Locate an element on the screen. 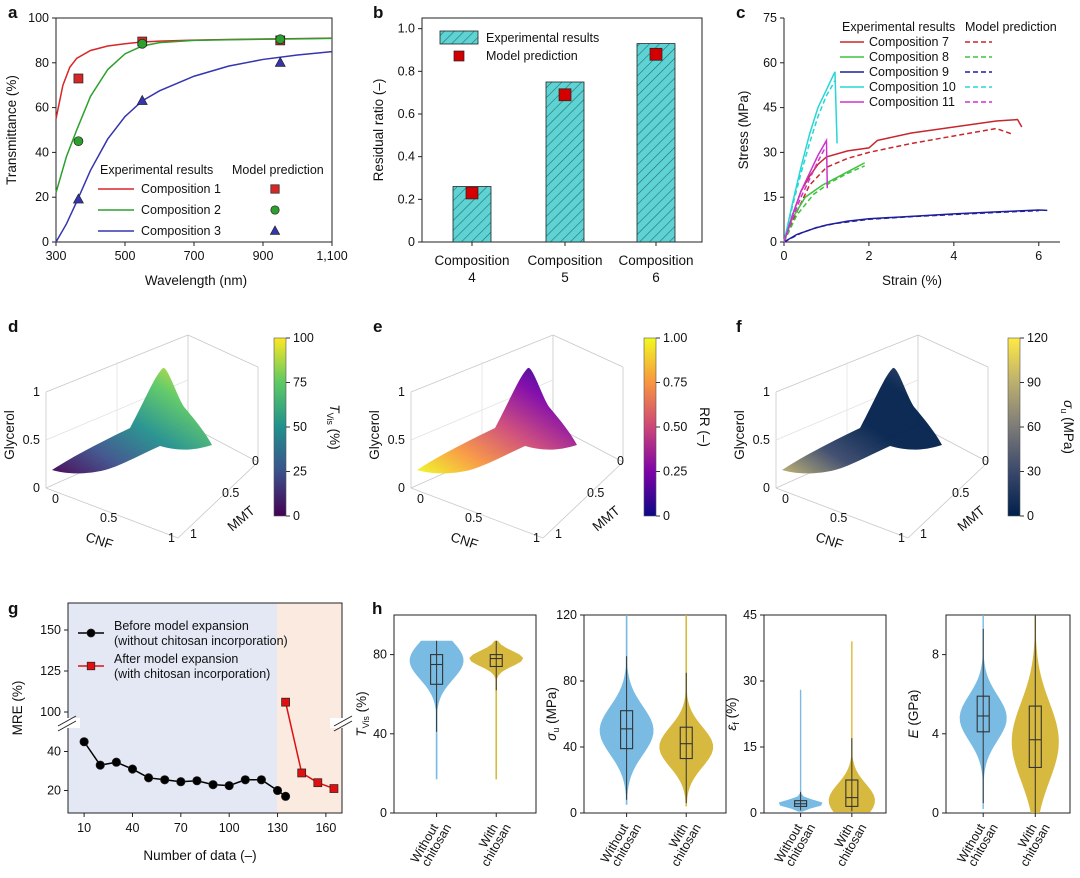 This screenshot has width=1080, height=878. axes-g: 10 40 70 100 130 160 20 40 100 125 150 is located at coordinates (198, 718).